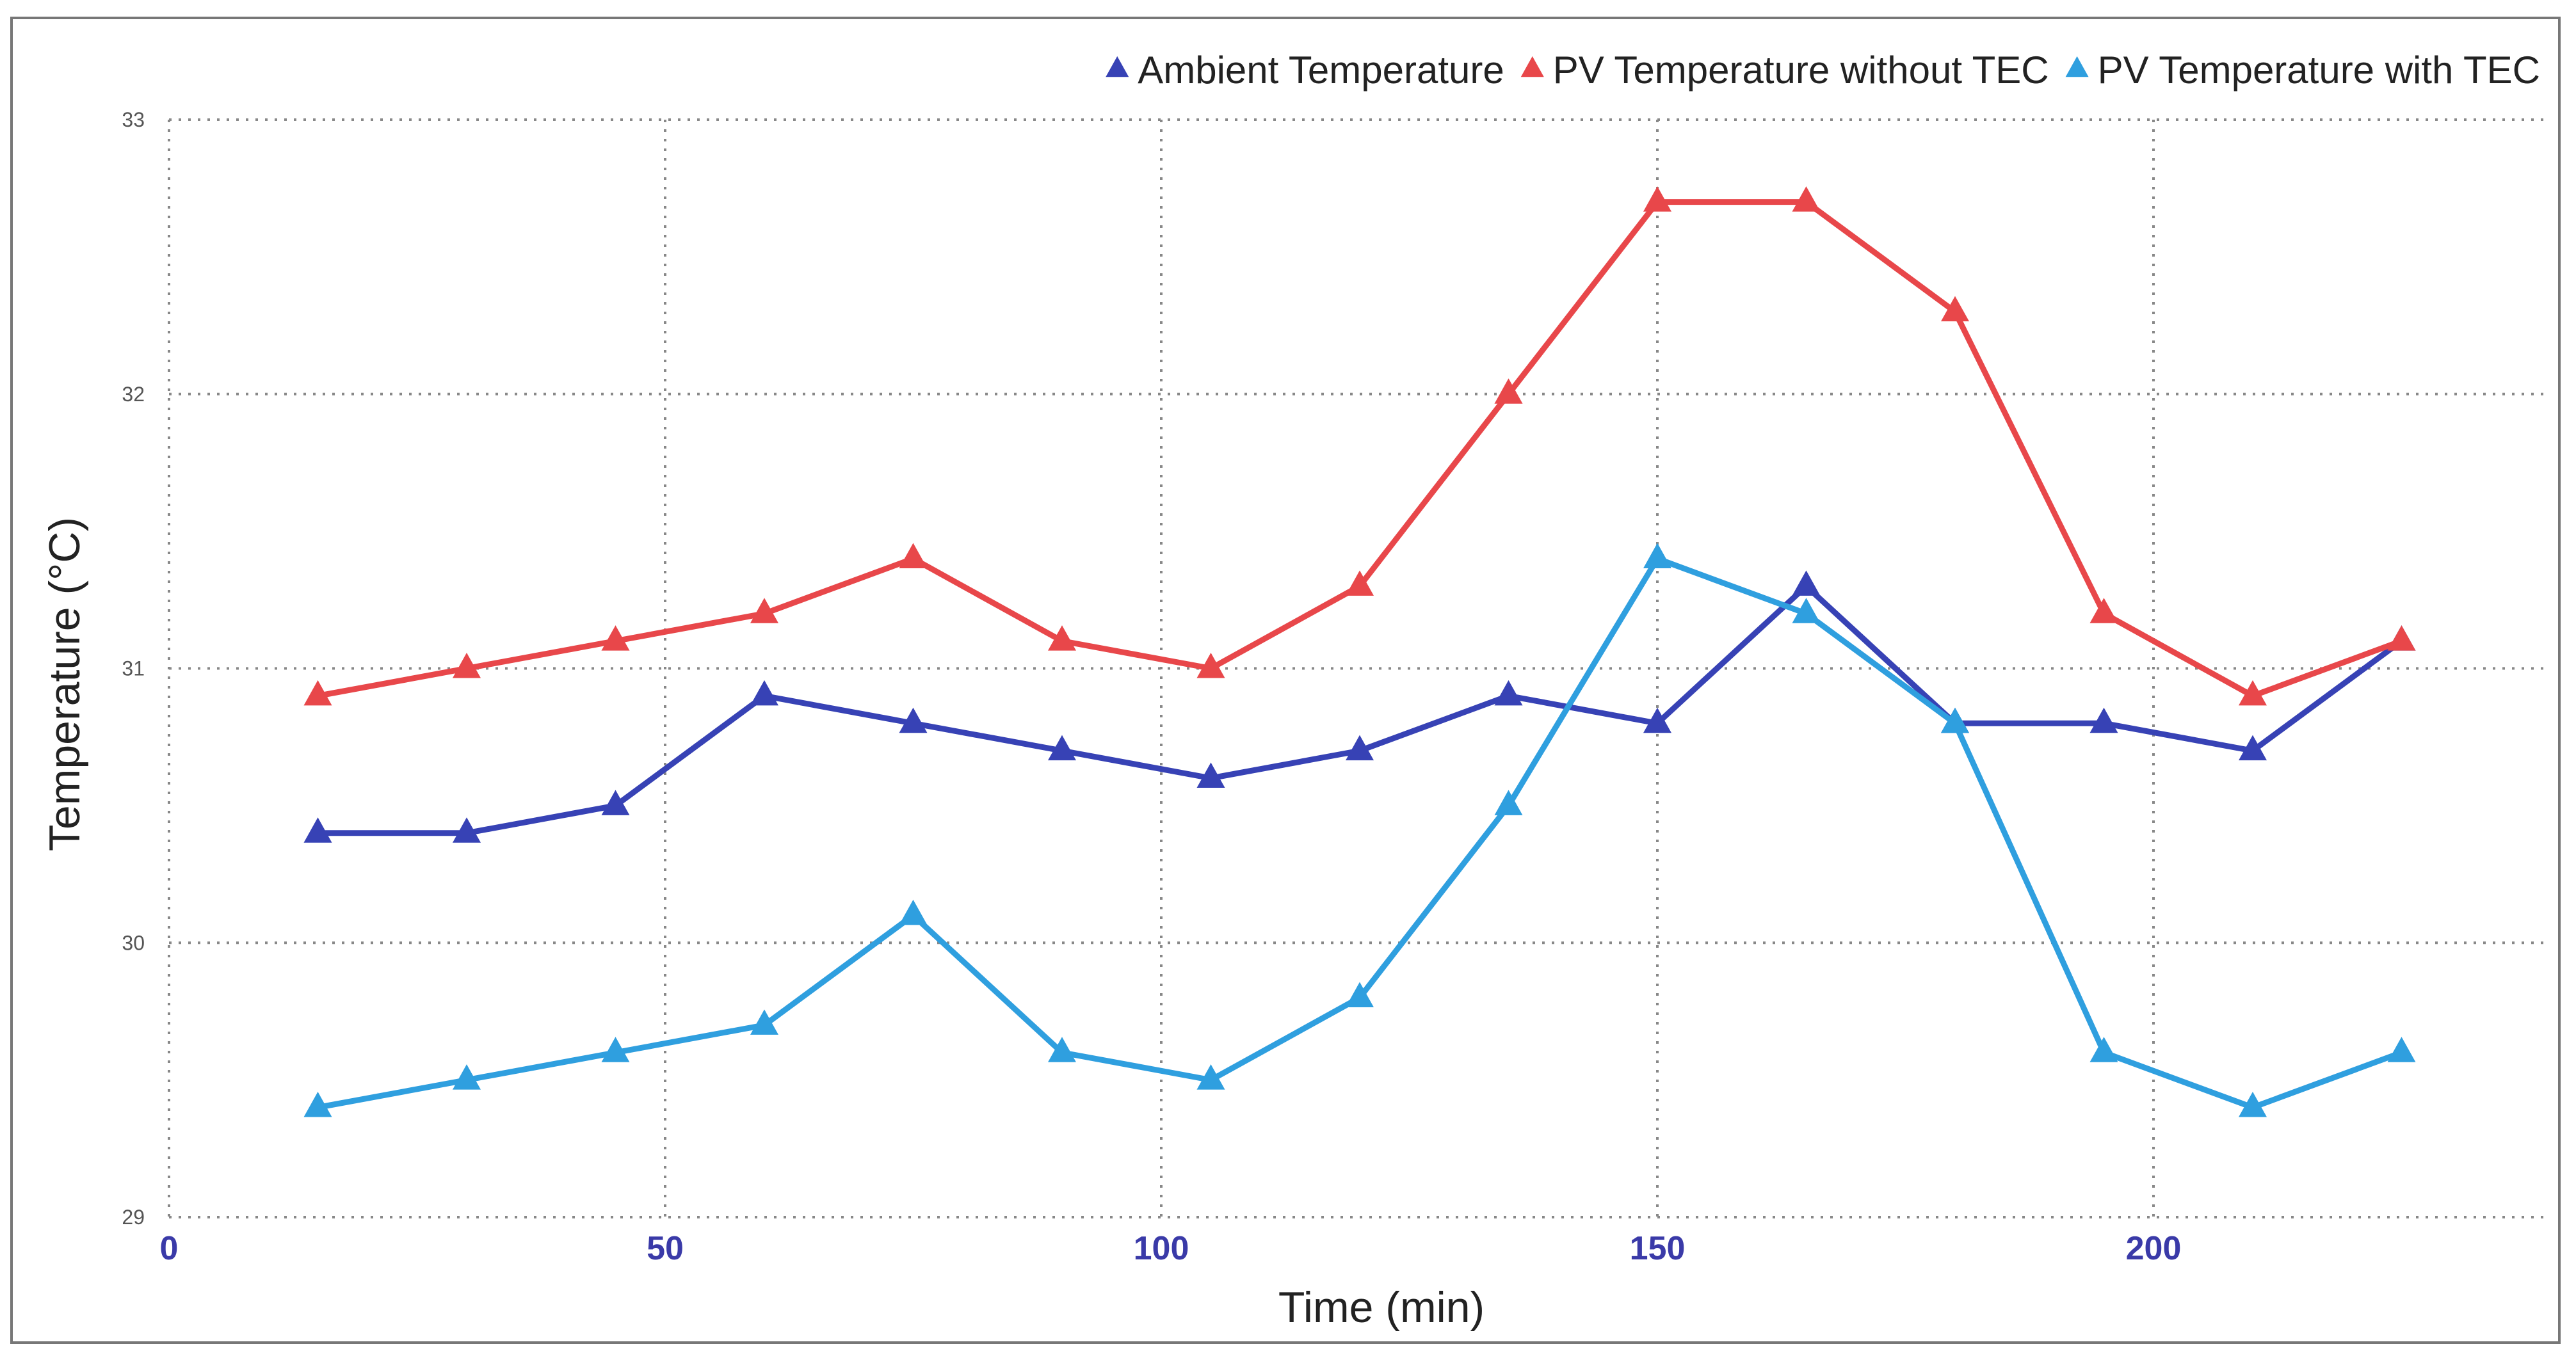  I want to click on x-axis-title: Time (min), so click(1381, 1307).